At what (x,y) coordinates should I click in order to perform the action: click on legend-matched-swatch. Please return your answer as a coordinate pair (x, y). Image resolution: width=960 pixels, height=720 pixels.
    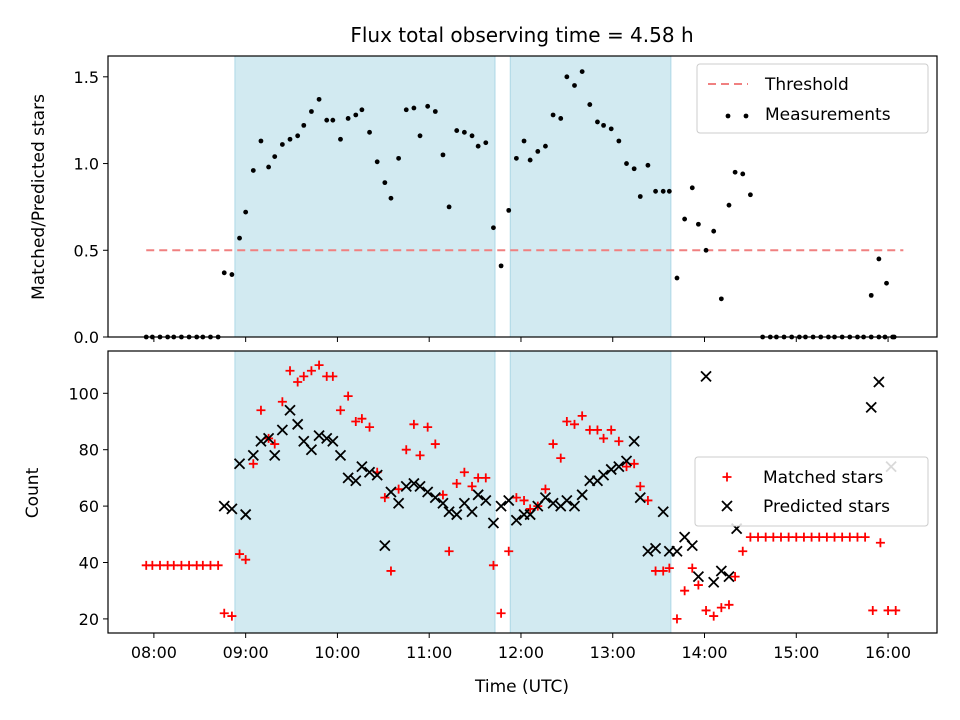
    Looking at the image, I should click on (727, 477).